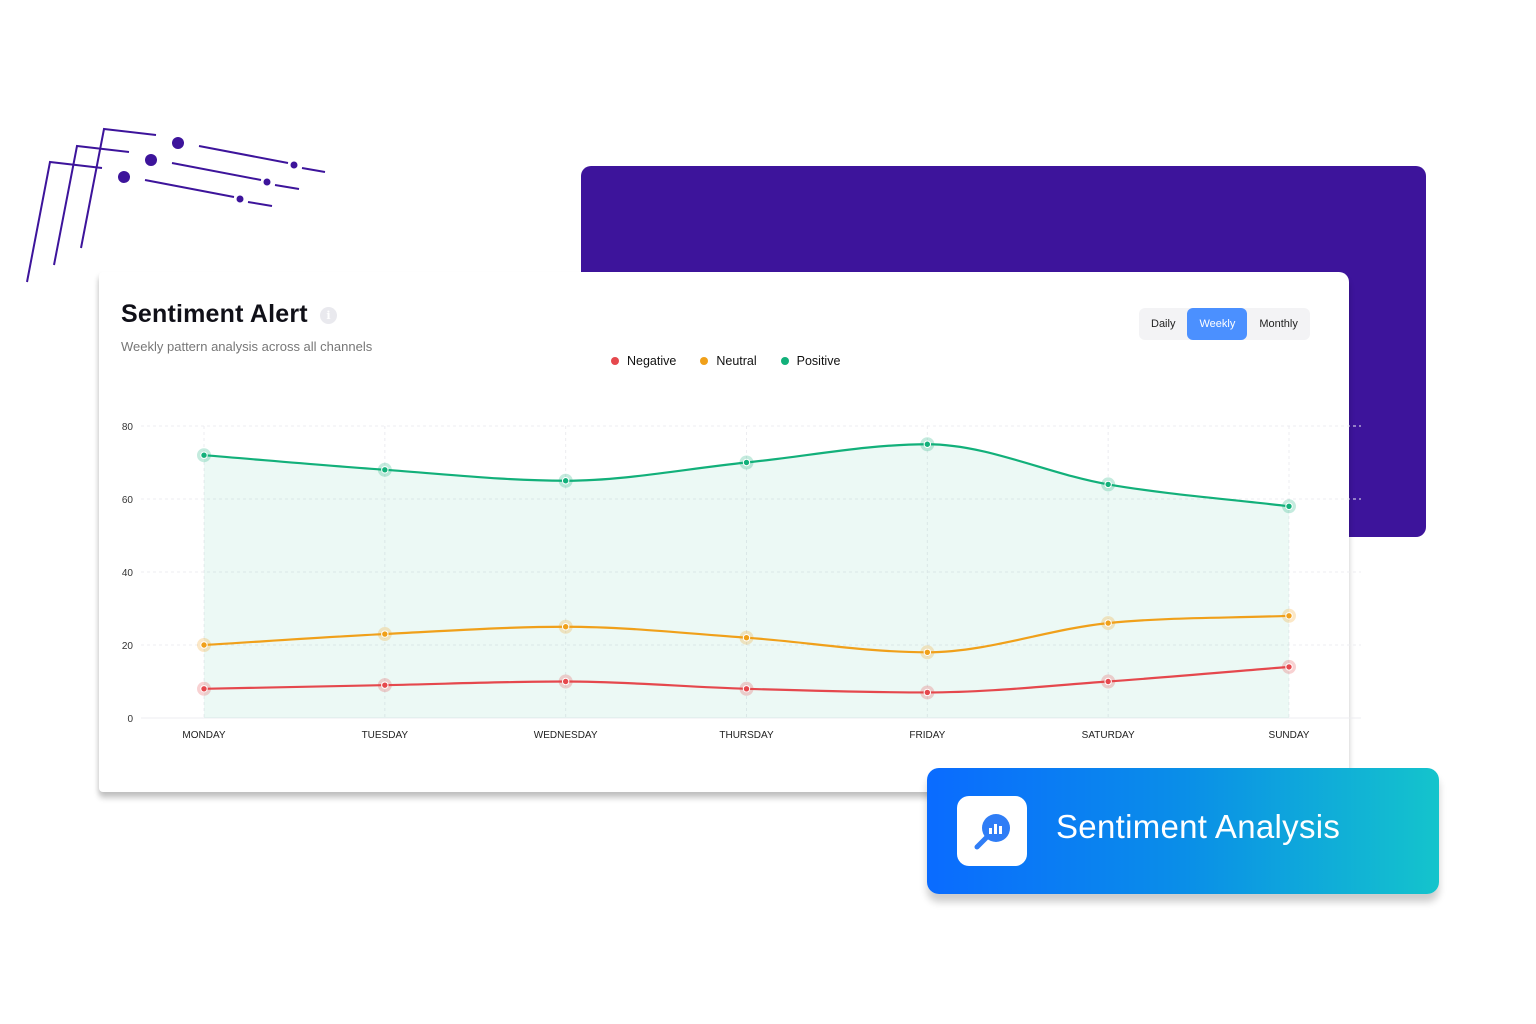 Image resolution: width=1536 pixels, height=1024 pixels. I want to click on toggle-weekly-button: Weekly, so click(1217, 324).